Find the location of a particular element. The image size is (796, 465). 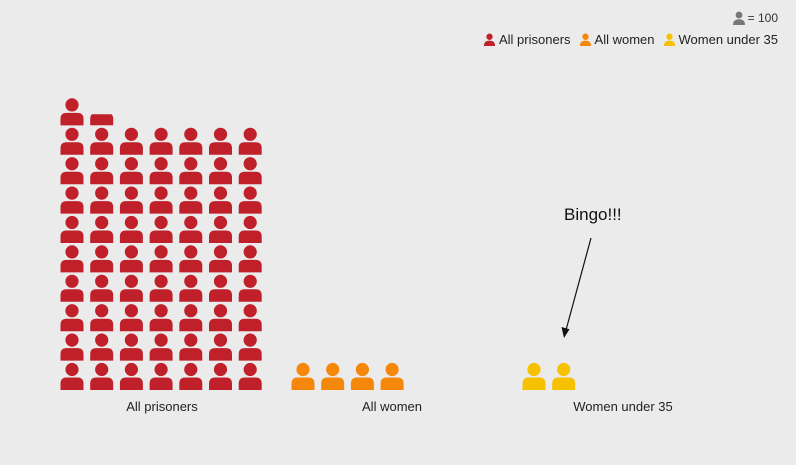

legend-label: Women under 35 is located at coordinates (728, 39).